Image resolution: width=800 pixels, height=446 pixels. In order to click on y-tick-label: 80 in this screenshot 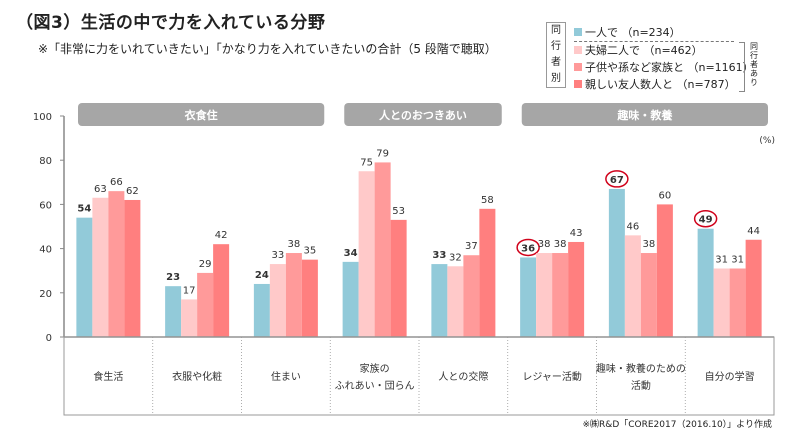, I will do `click(45, 161)`.